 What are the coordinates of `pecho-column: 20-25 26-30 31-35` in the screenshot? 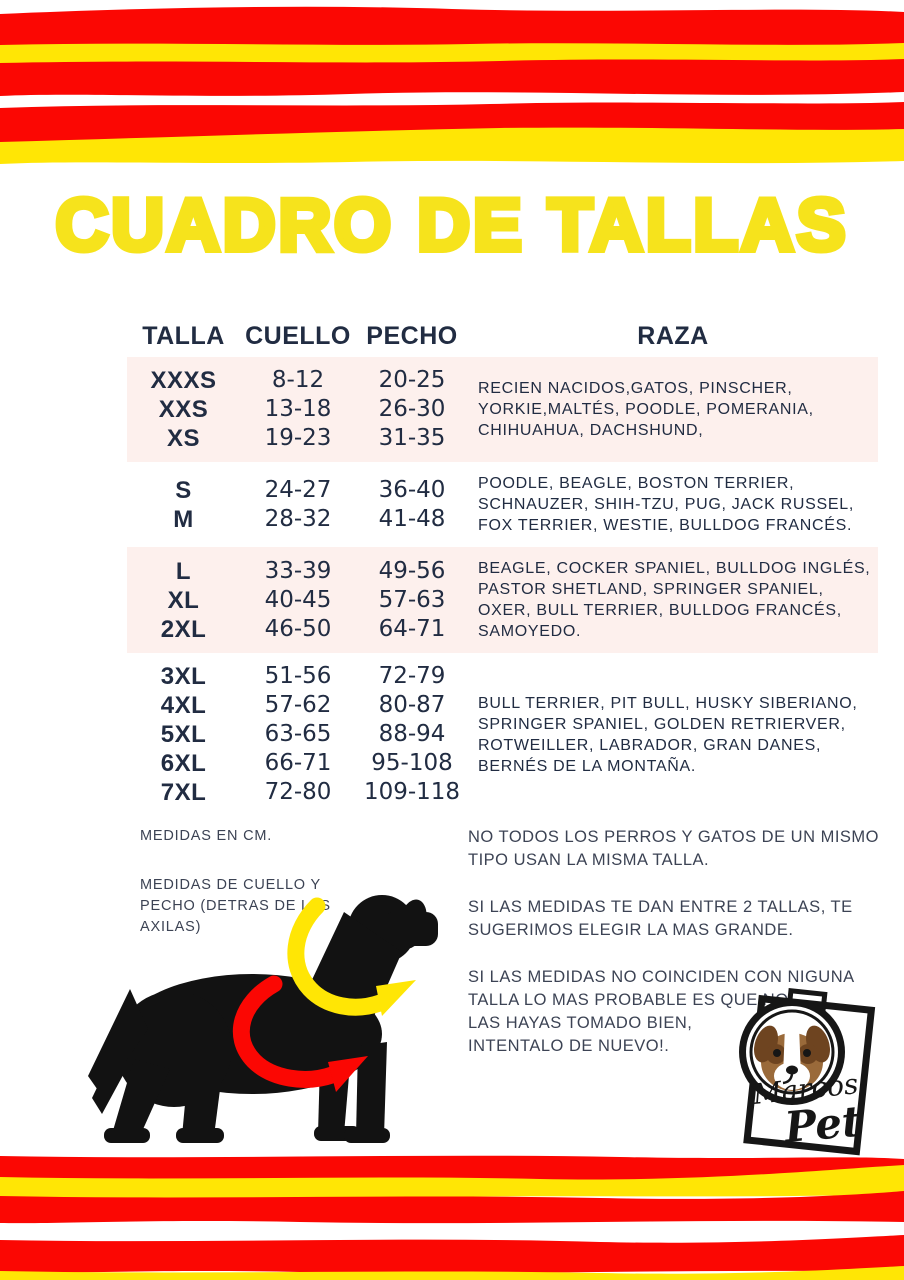 It's located at (412, 409).